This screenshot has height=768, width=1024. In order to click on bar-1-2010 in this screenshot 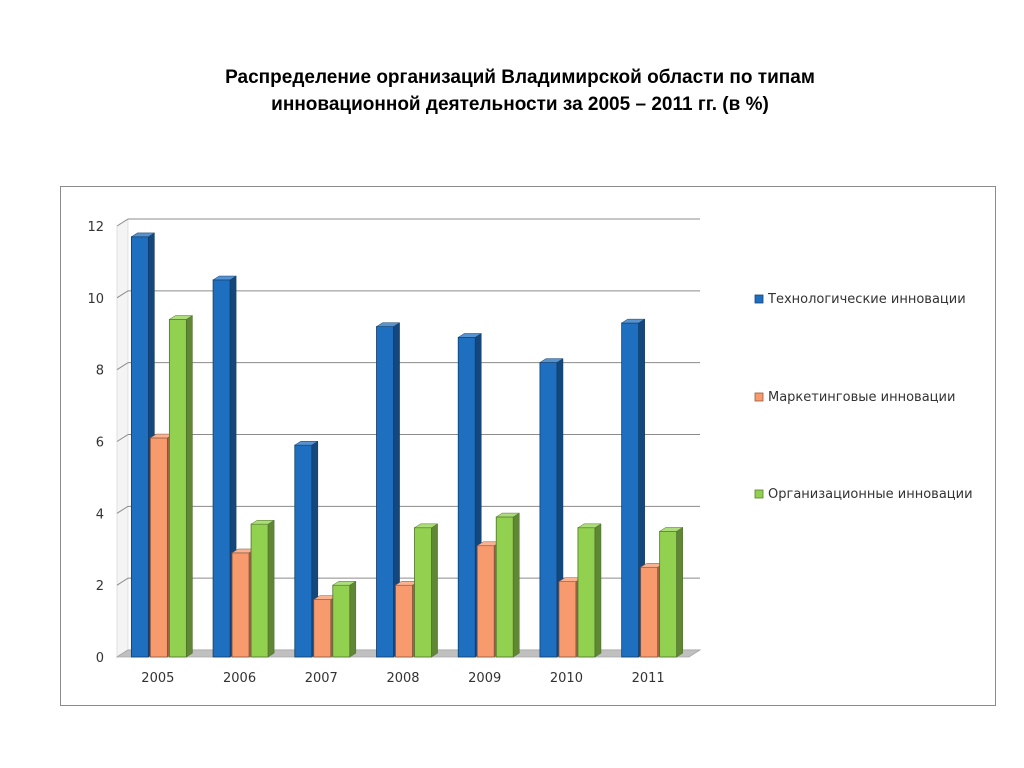, I will do `click(551, 508)`.